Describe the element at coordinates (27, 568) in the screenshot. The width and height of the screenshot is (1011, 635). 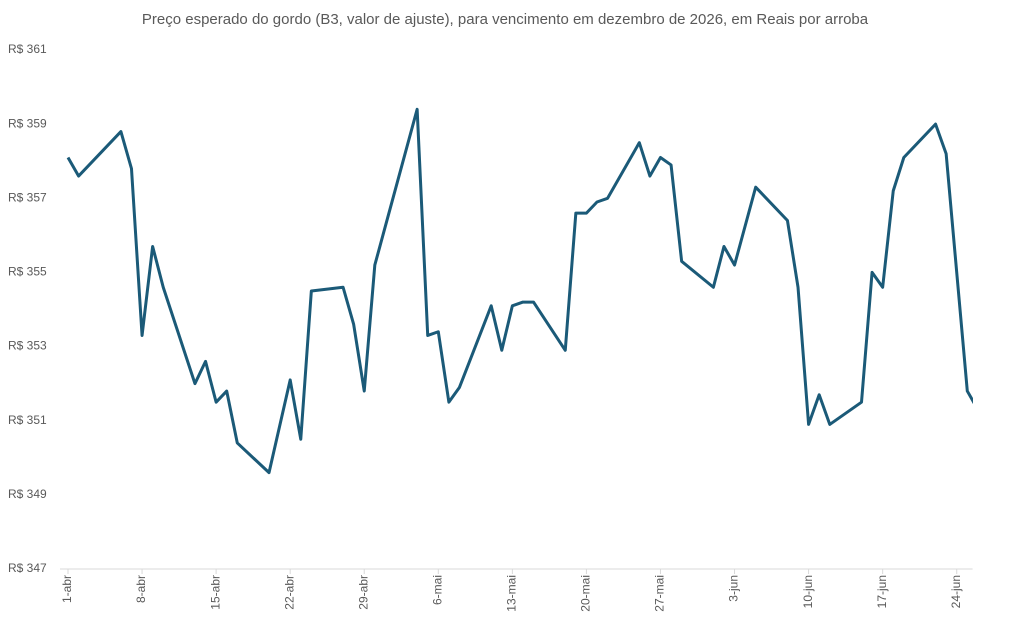
I see `y-tick-label: R$ 347` at that location.